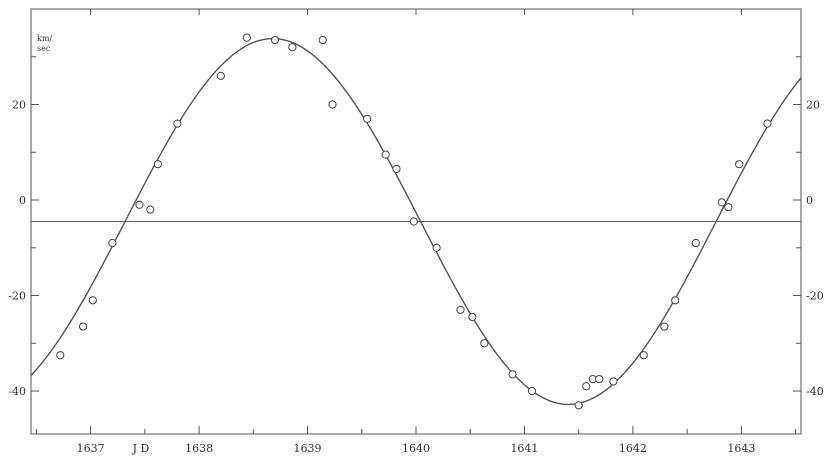  Describe the element at coordinates (813, 105) in the screenshot. I see `y-right-tick-label: 20` at that location.